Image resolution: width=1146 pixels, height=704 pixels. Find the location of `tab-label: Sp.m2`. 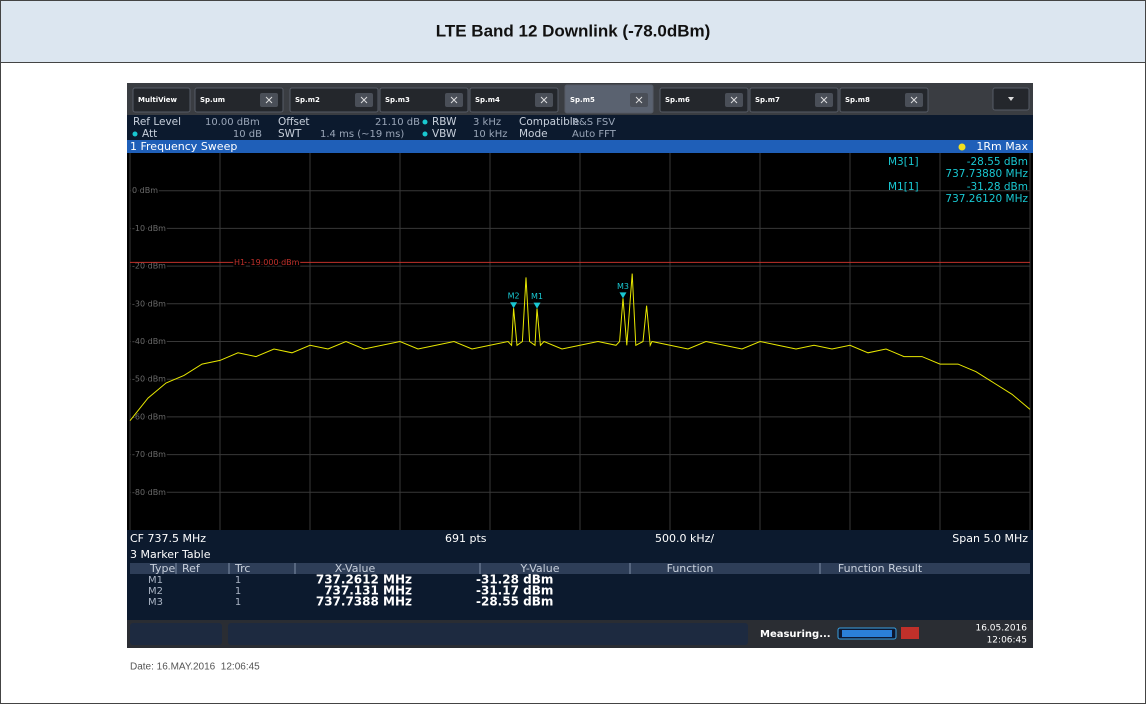

tab-label: Sp.m2 is located at coordinates (307, 100).